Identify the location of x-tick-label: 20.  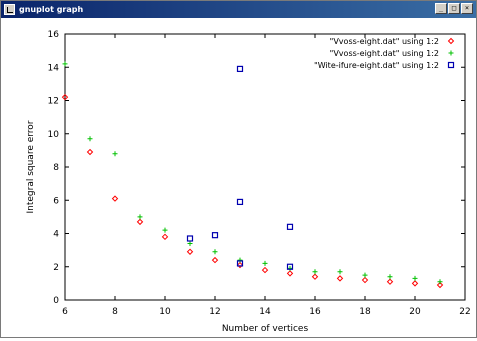
(415, 312).